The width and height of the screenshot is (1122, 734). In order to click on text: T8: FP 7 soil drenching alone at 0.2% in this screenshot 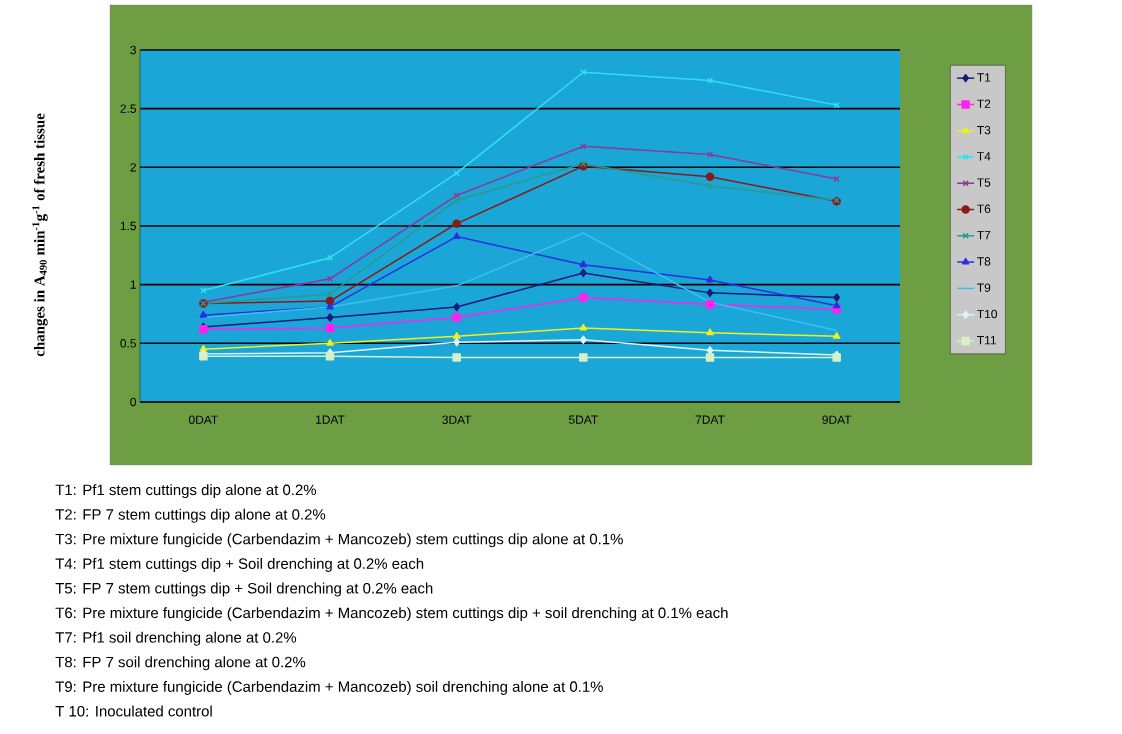, I will do `click(180, 663)`.